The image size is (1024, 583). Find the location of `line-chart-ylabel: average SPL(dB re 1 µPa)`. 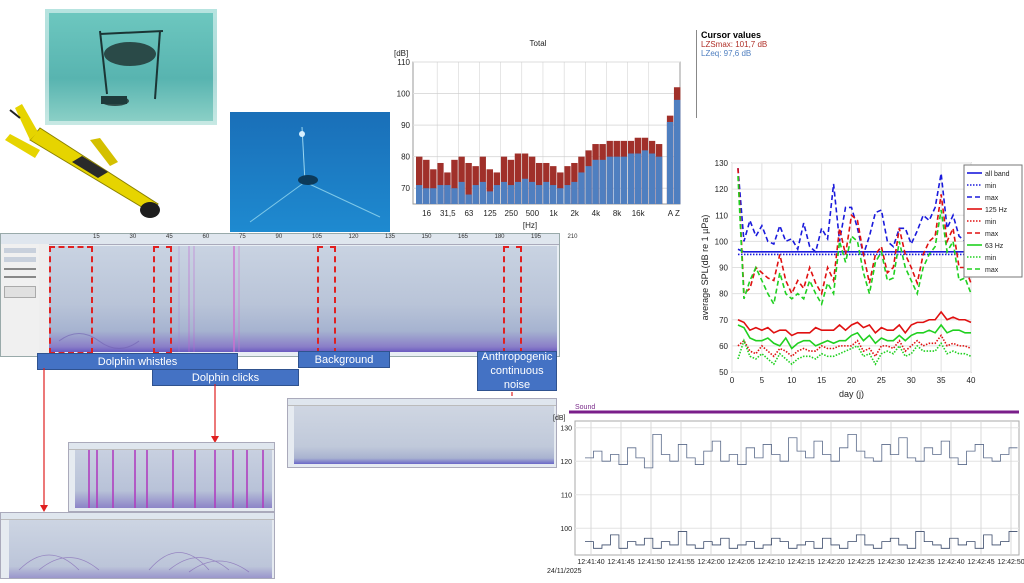

line-chart-ylabel: average SPL(dB re 1 µPa) is located at coordinates (705, 268).